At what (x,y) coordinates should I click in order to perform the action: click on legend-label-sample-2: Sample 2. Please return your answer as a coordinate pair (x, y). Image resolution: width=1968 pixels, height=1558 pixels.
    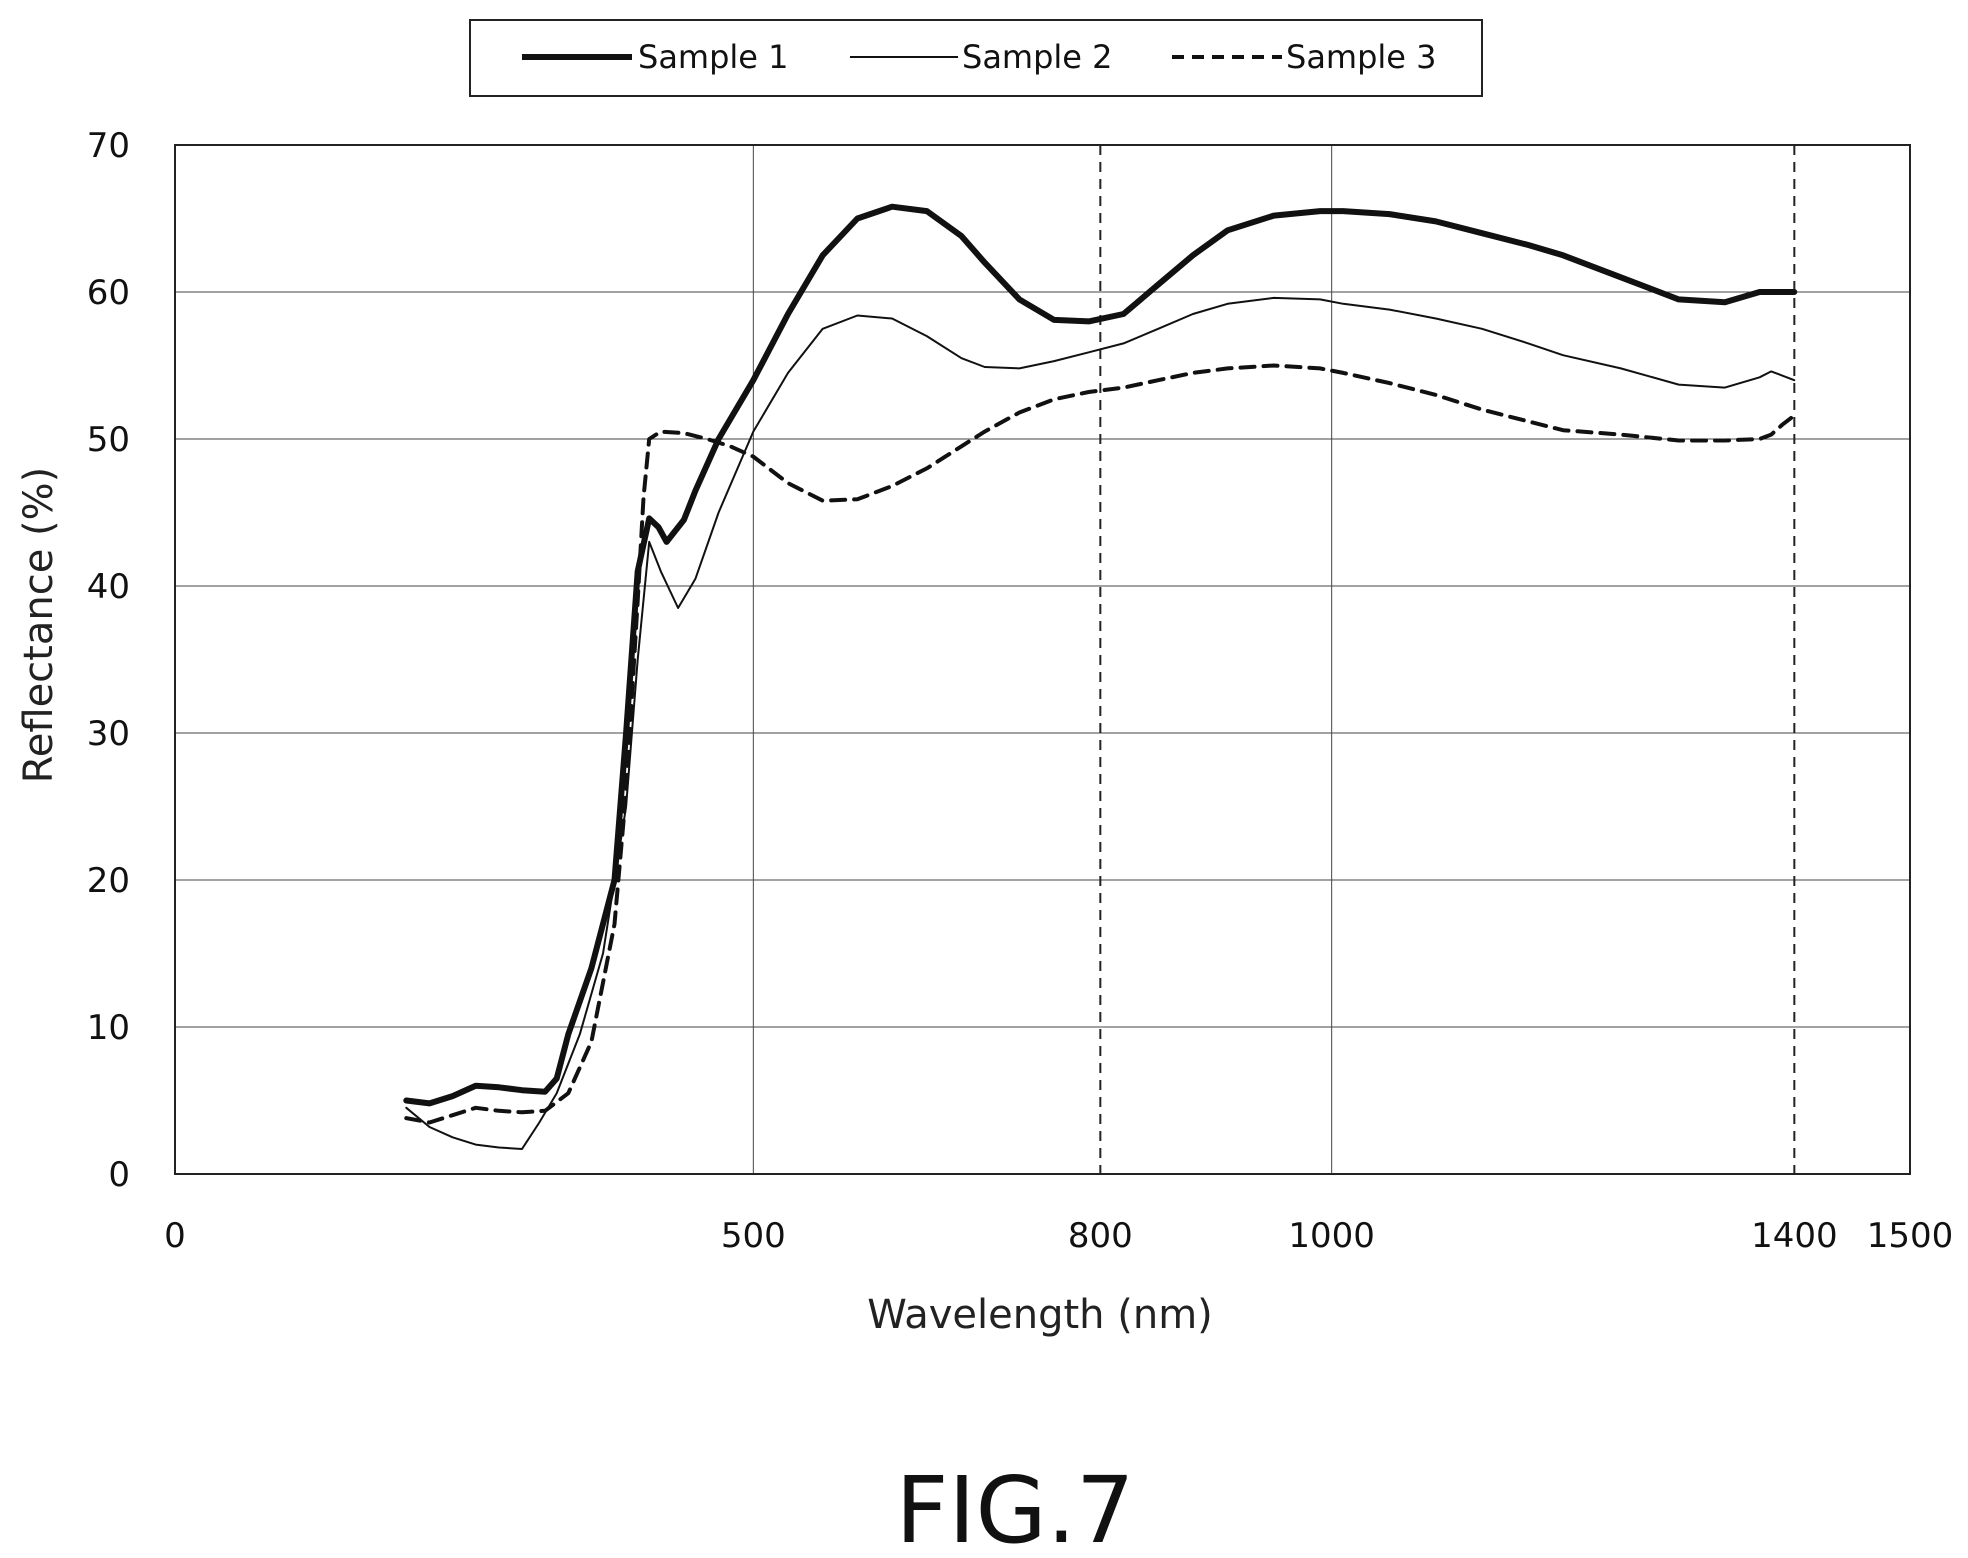
    Looking at the image, I should click on (1037, 57).